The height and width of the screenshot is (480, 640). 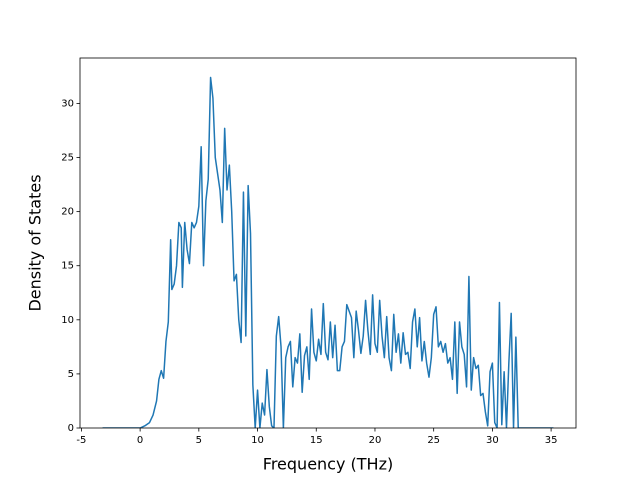 I want to click on x-tick-label: 10, so click(x=257, y=440).